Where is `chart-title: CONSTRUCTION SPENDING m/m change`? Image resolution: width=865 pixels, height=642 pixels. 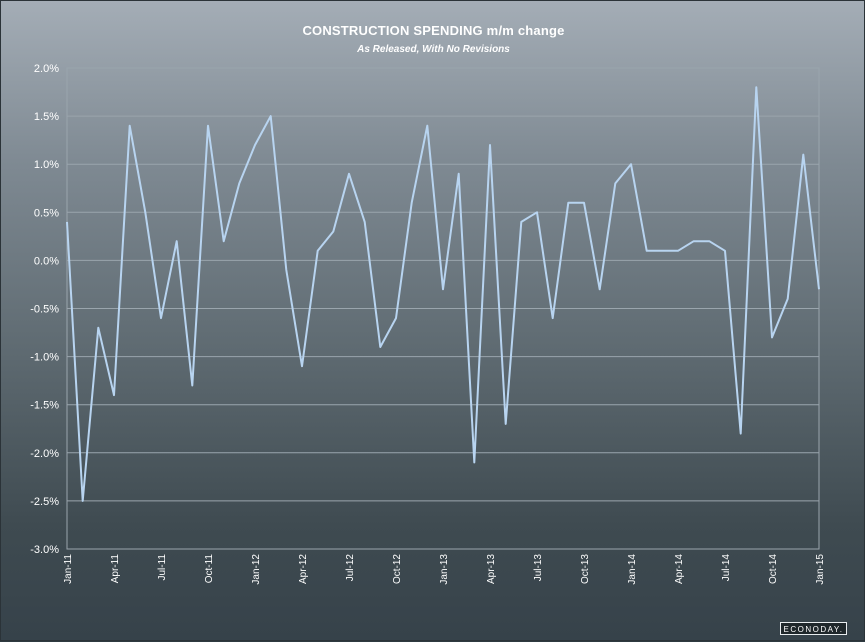
chart-title: CONSTRUCTION SPENDING m/m change is located at coordinates (433, 30).